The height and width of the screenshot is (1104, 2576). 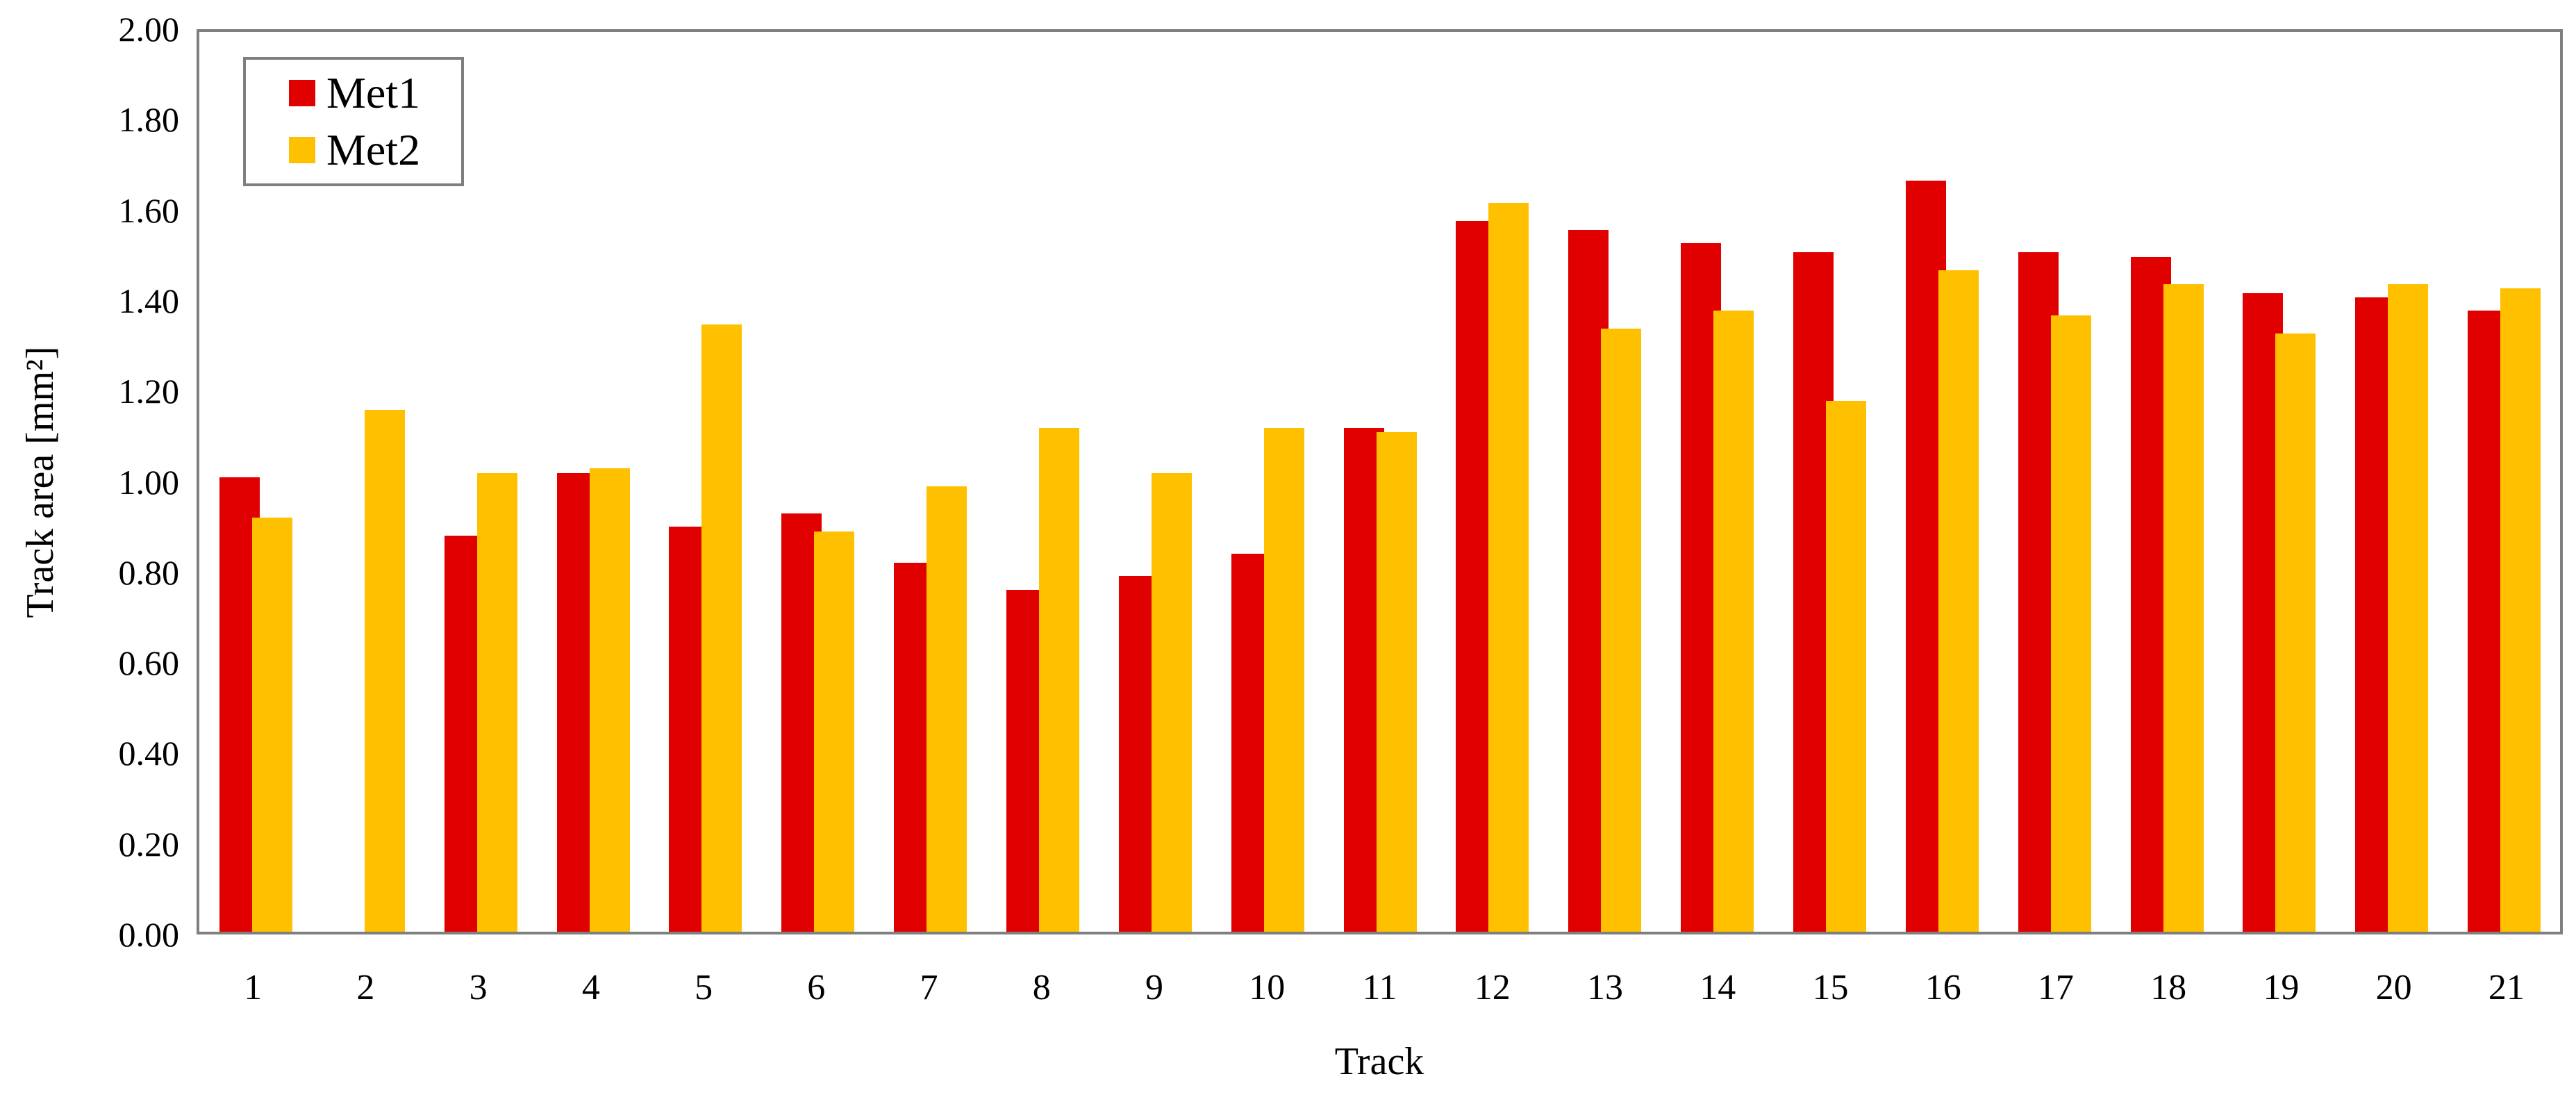 What do you see at coordinates (816, 987) in the screenshot?
I see `x-axis-tick-label: 6` at bounding box center [816, 987].